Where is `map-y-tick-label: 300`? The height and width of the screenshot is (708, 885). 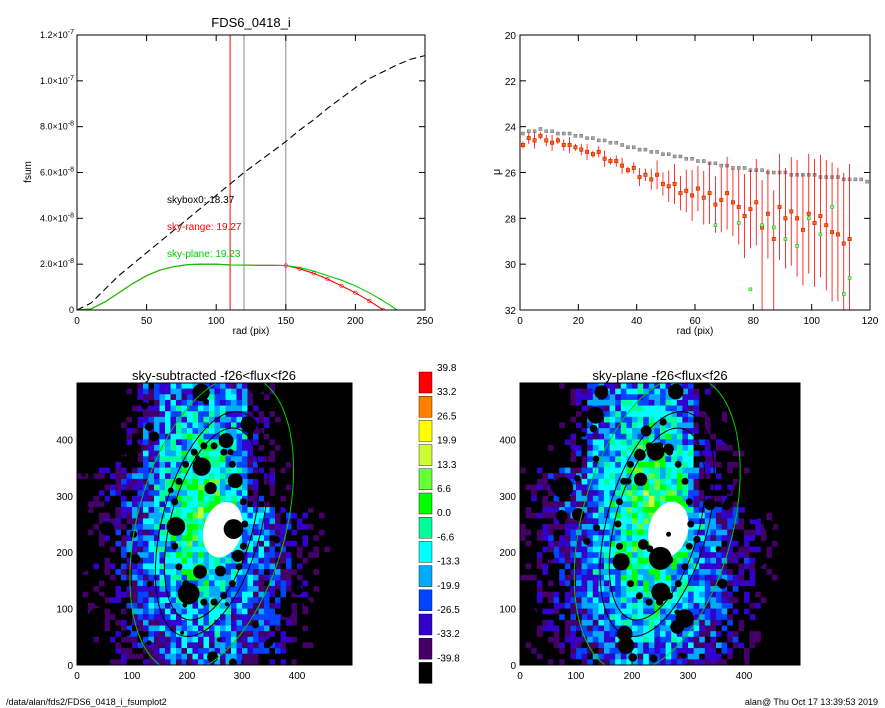
map-y-tick-label: 300 is located at coordinates (64, 497).